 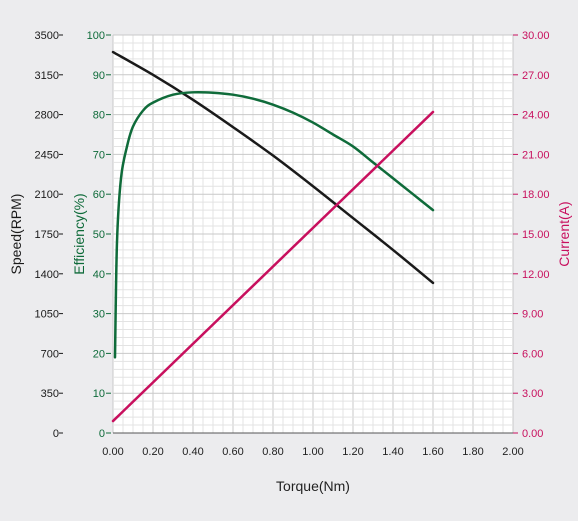 I want to click on x-tick-label: 1.60, so click(x=432, y=452).